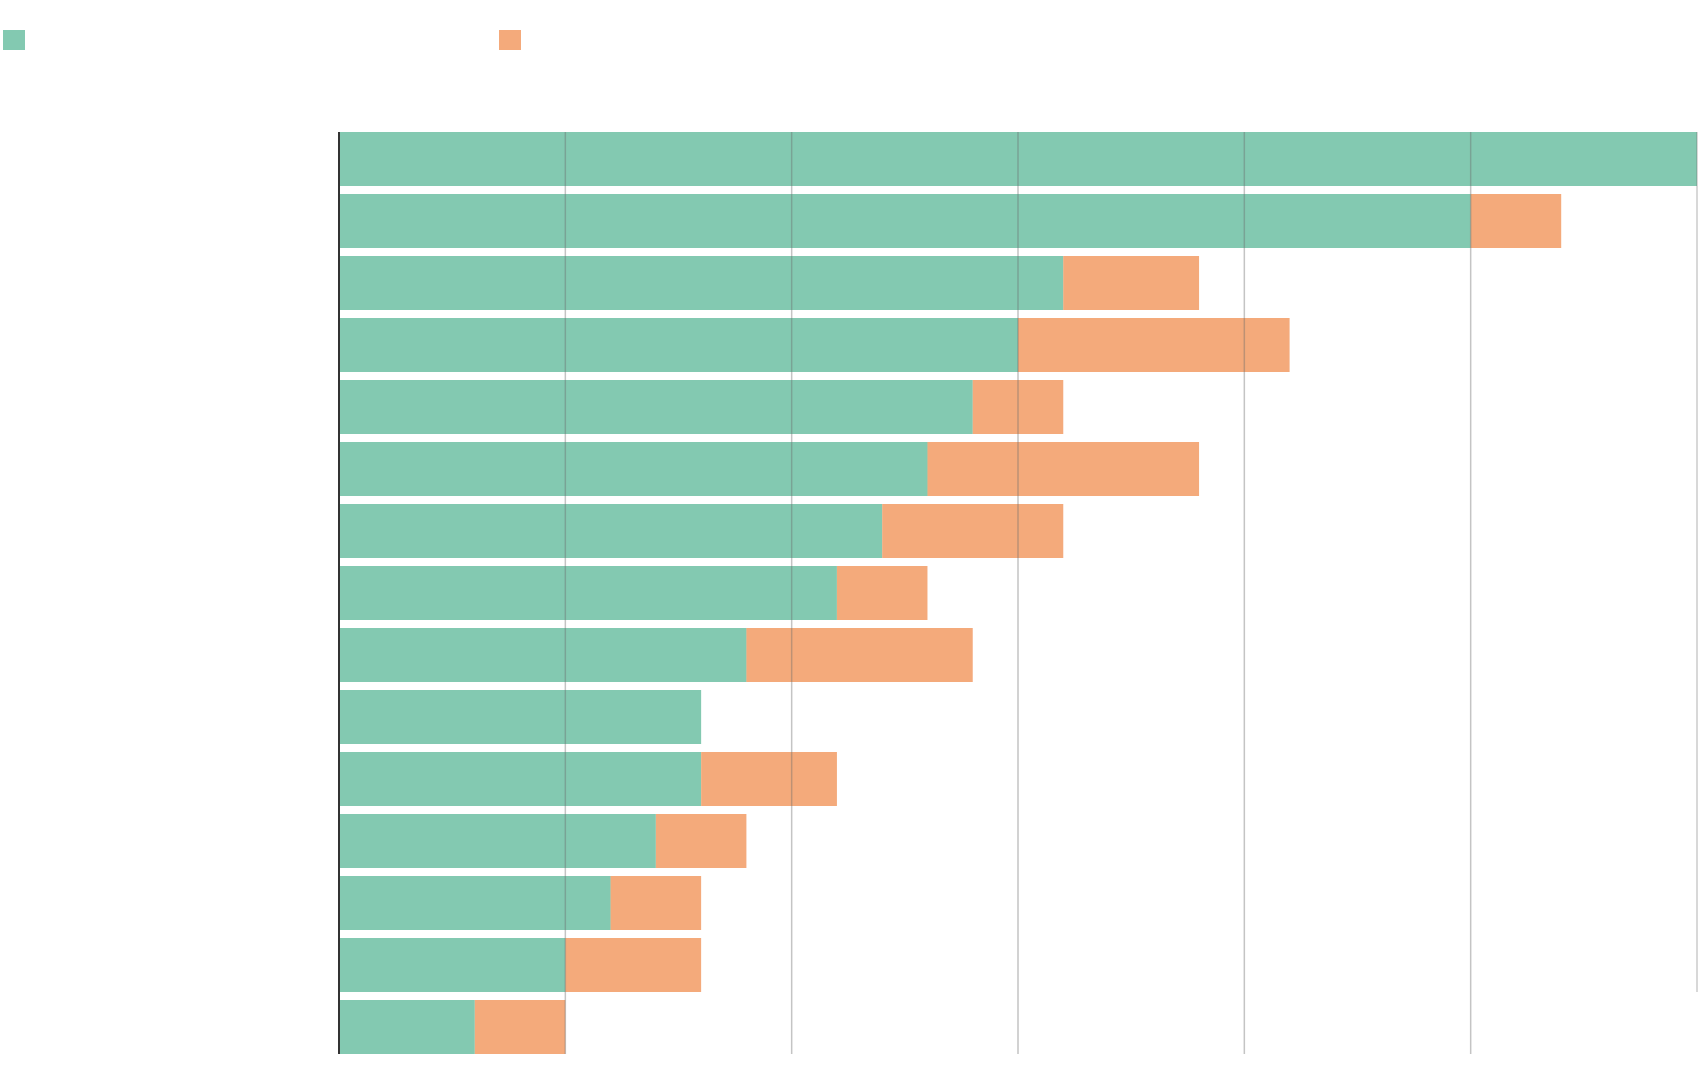 The image size is (1700, 1072). Describe the element at coordinates (262, 40) in the screenshot. I see `legend` at that location.